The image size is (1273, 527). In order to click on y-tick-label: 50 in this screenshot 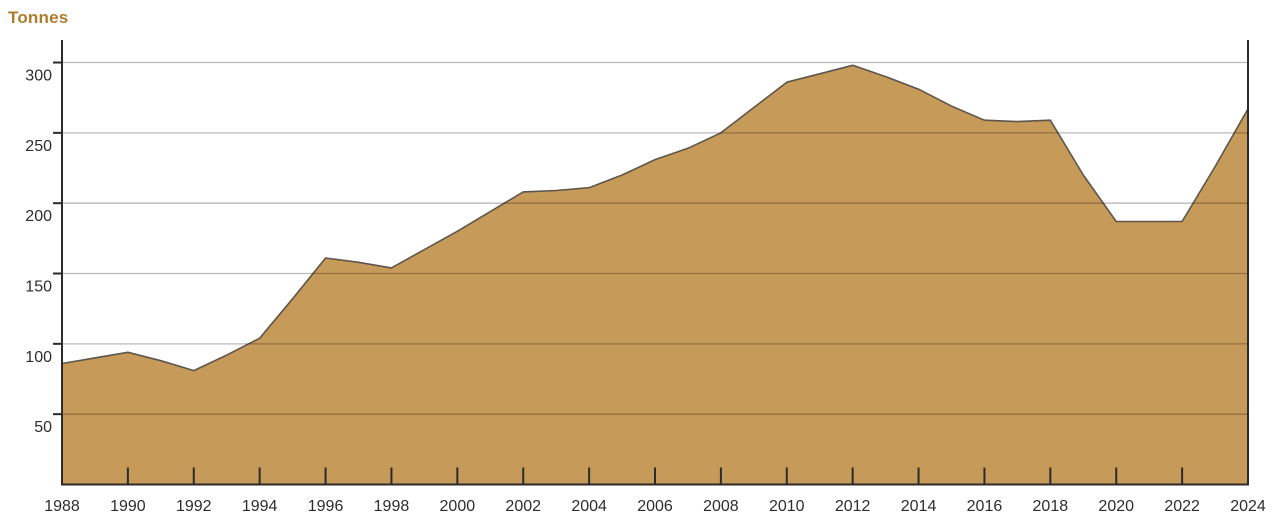, I will do `click(43, 427)`.